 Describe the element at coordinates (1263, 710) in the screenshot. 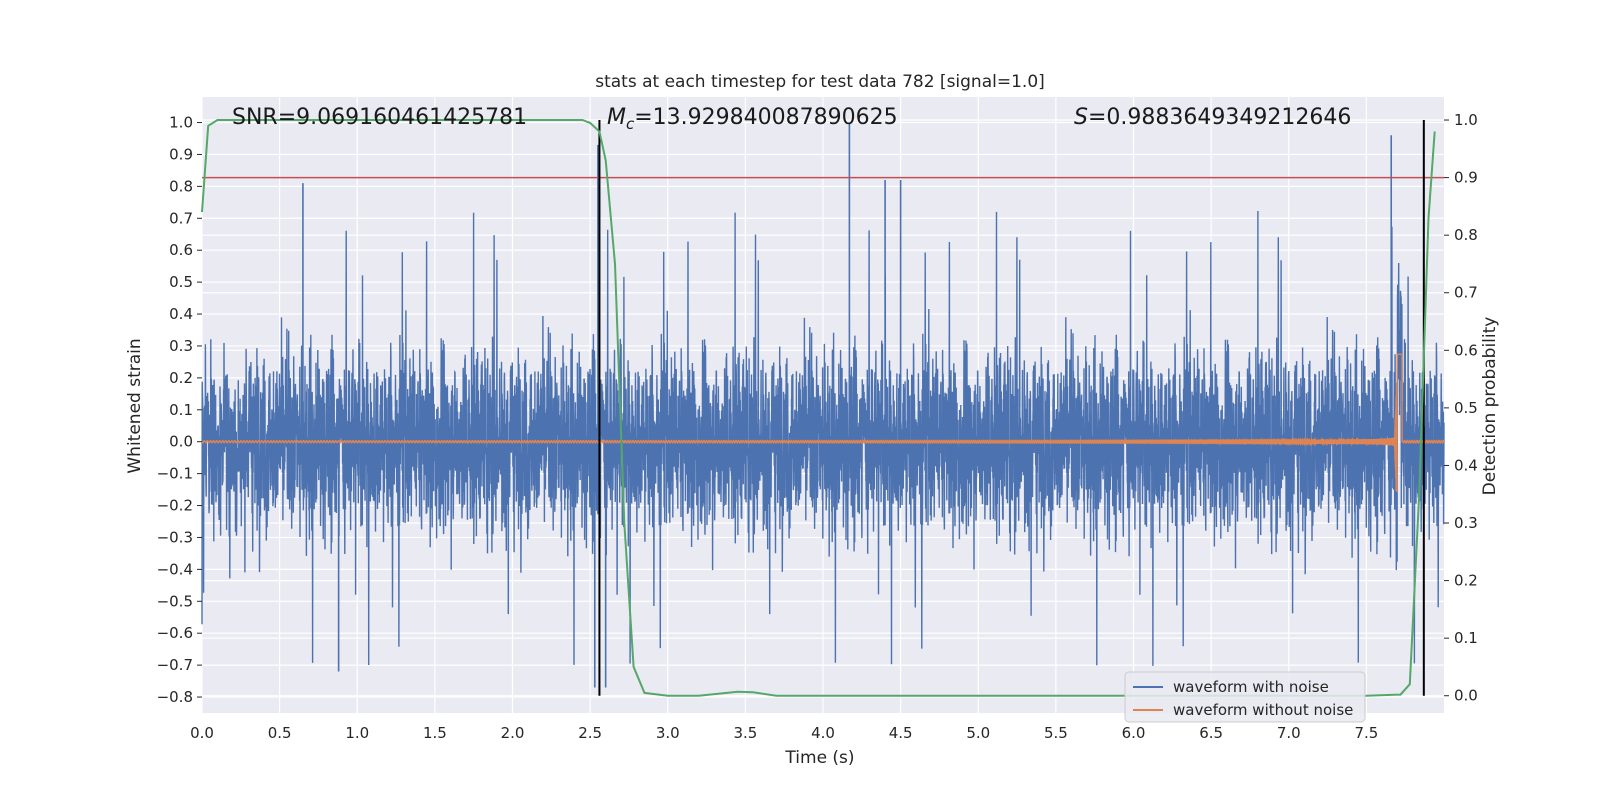

I see `legend-label: waveform without noise` at that location.